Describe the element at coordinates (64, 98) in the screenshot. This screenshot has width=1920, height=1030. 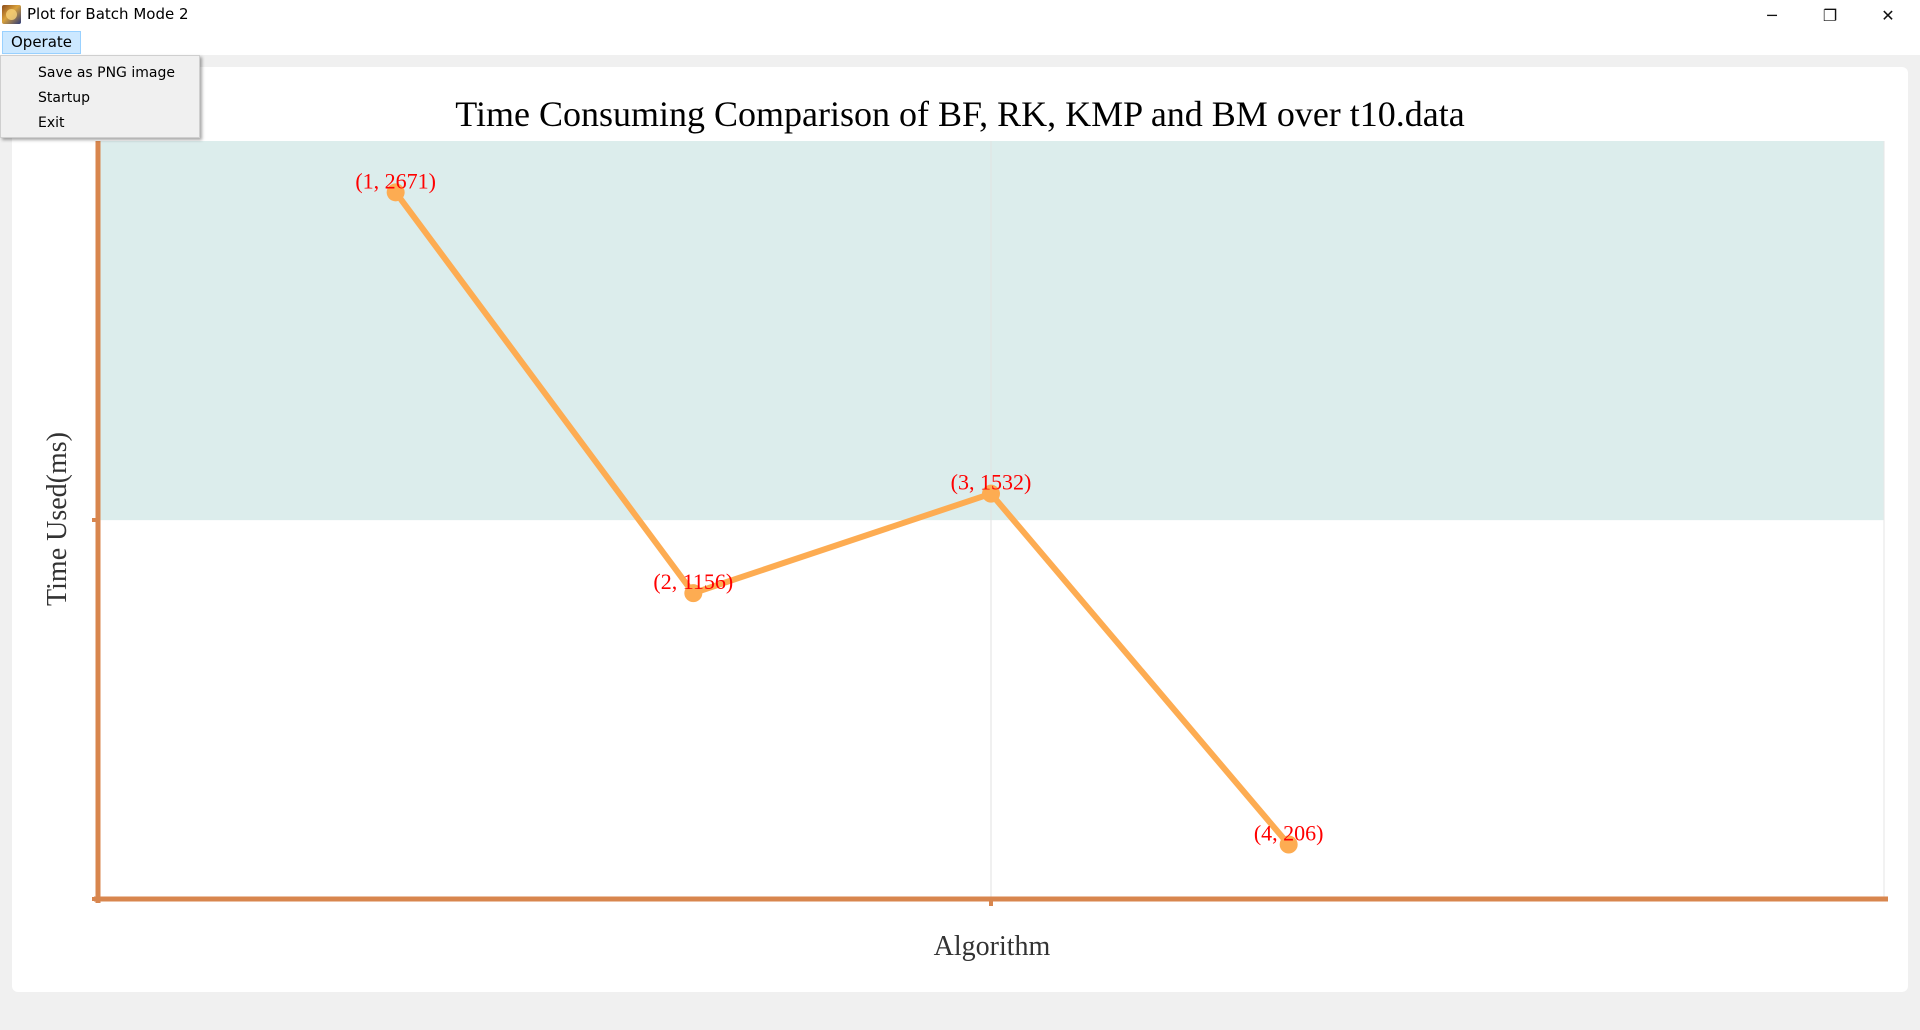
I see `menu-item-startup: Startup` at that location.